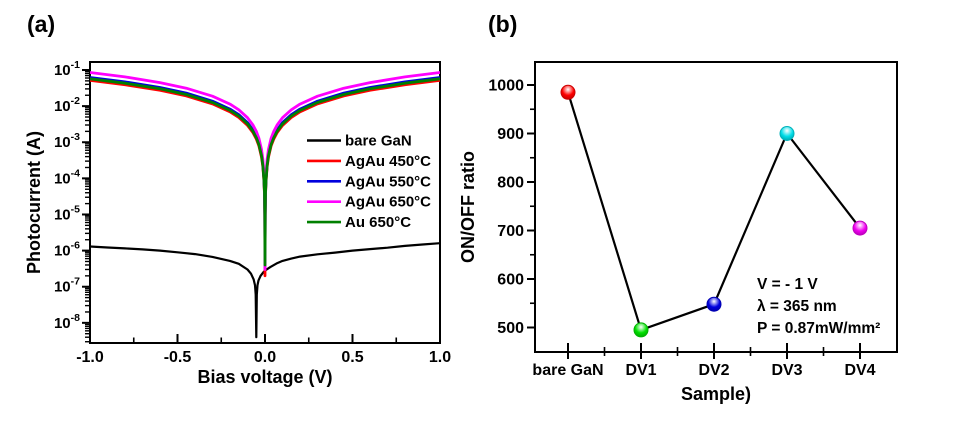 The height and width of the screenshot is (426, 974). I want to click on plot-a-x-tick-label: -0.5, so click(178, 357).